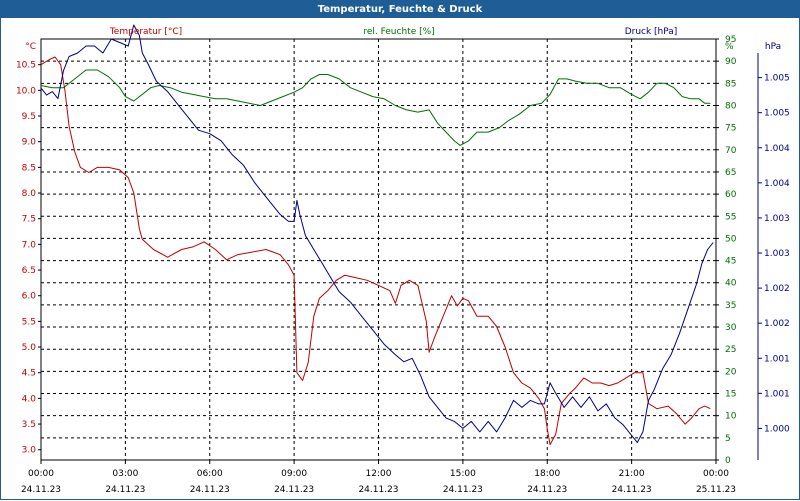  Describe the element at coordinates (210, 474) in the screenshot. I see `x-tick-label-time: 06:00` at that location.